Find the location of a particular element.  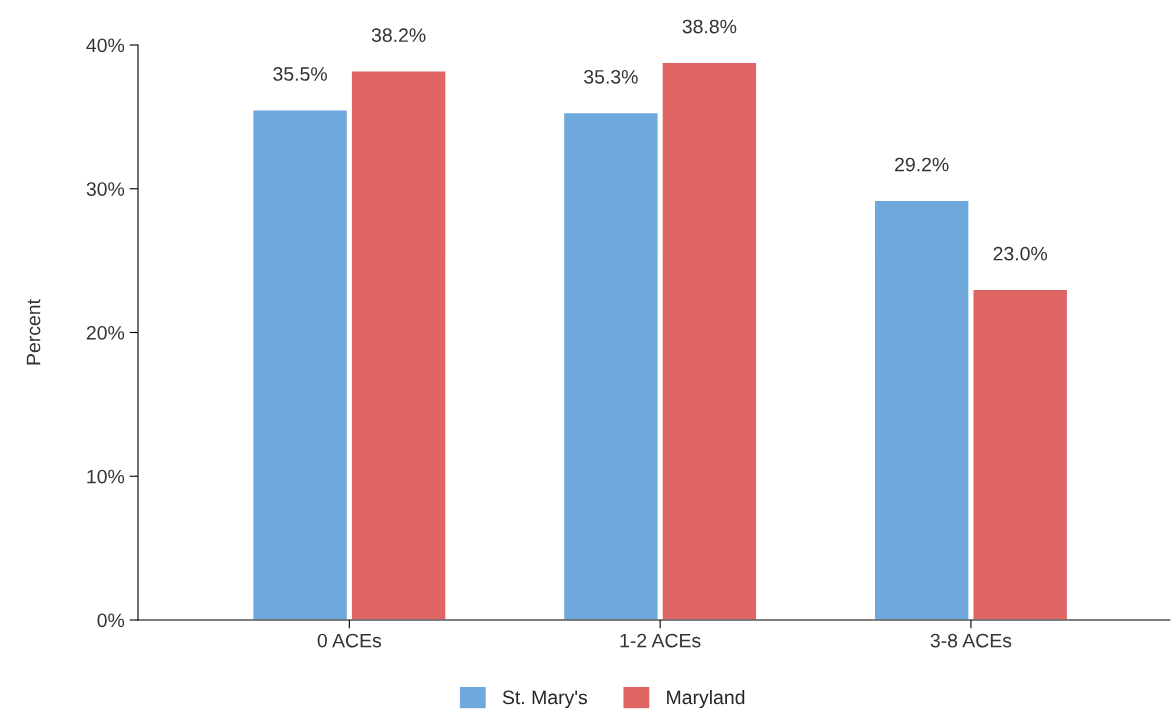

y-tick-label: 10% is located at coordinates (106, 476).